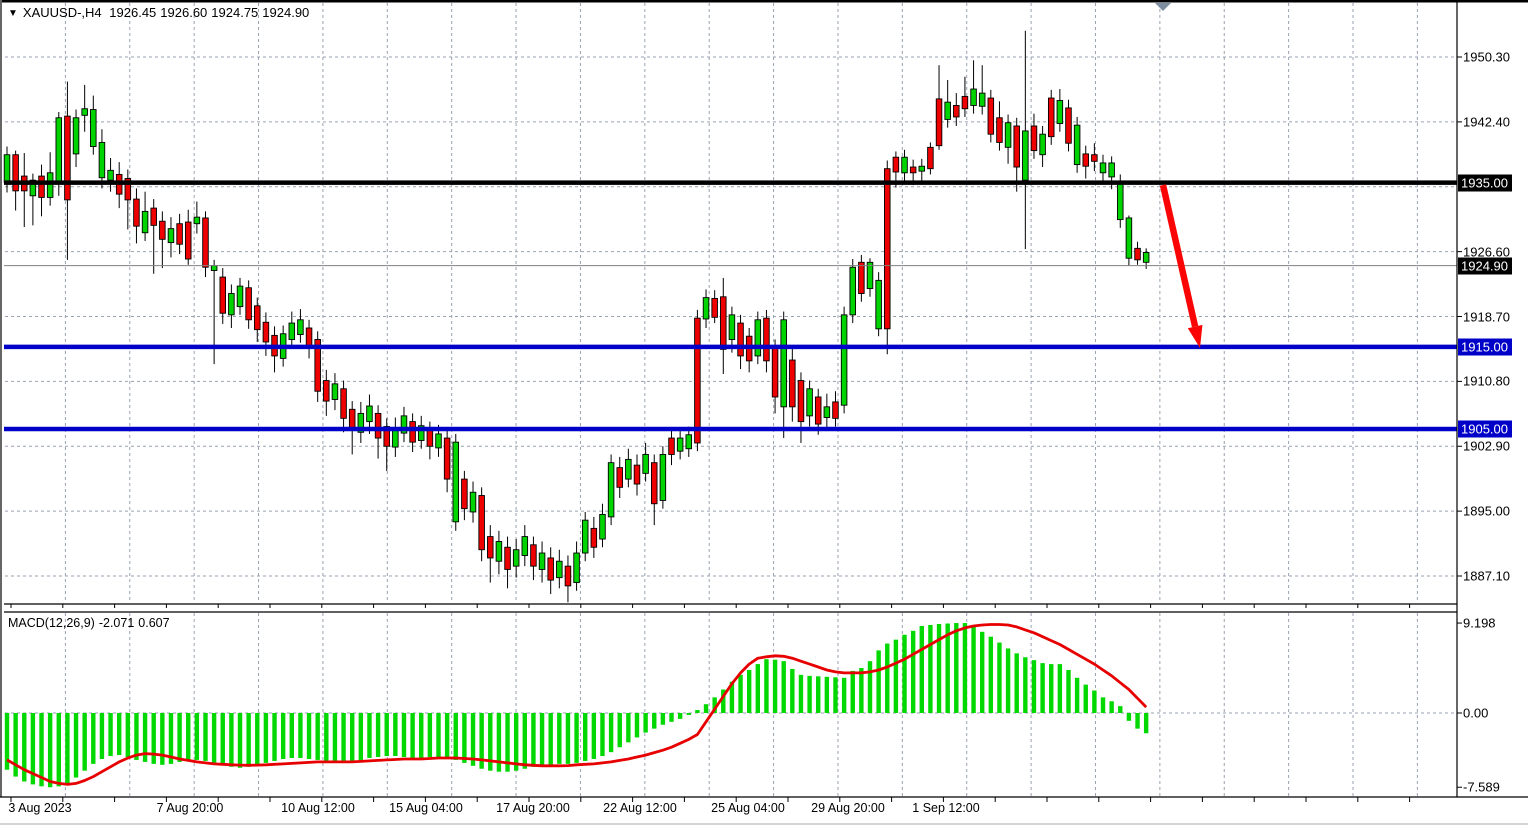 This screenshot has height=825, width=1528. What do you see at coordinates (576, 705) in the screenshot?
I see `macd-indicator` at bounding box center [576, 705].